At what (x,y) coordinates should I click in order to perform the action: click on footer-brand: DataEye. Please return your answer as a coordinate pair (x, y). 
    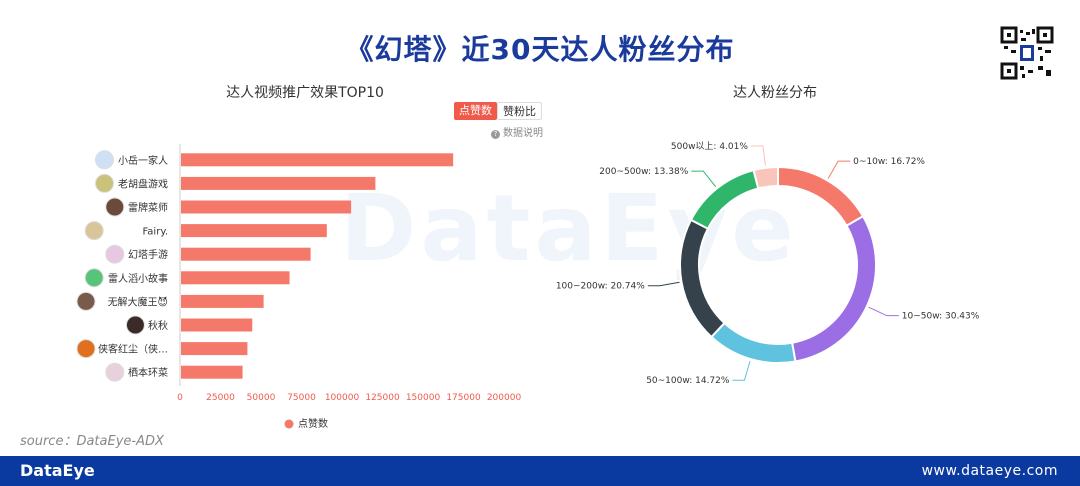
    Looking at the image, I should click on (57, 470).